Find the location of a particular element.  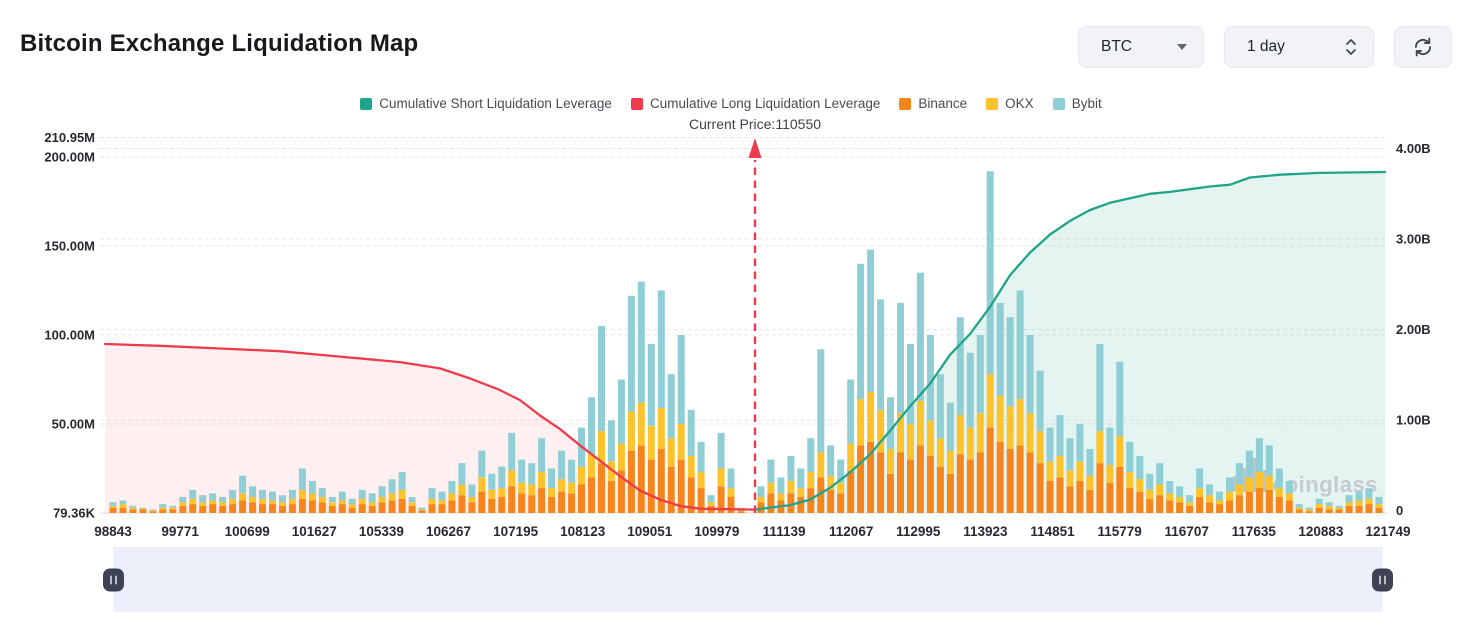

symbol-select: BTC is located at coordinates (1141, 47).